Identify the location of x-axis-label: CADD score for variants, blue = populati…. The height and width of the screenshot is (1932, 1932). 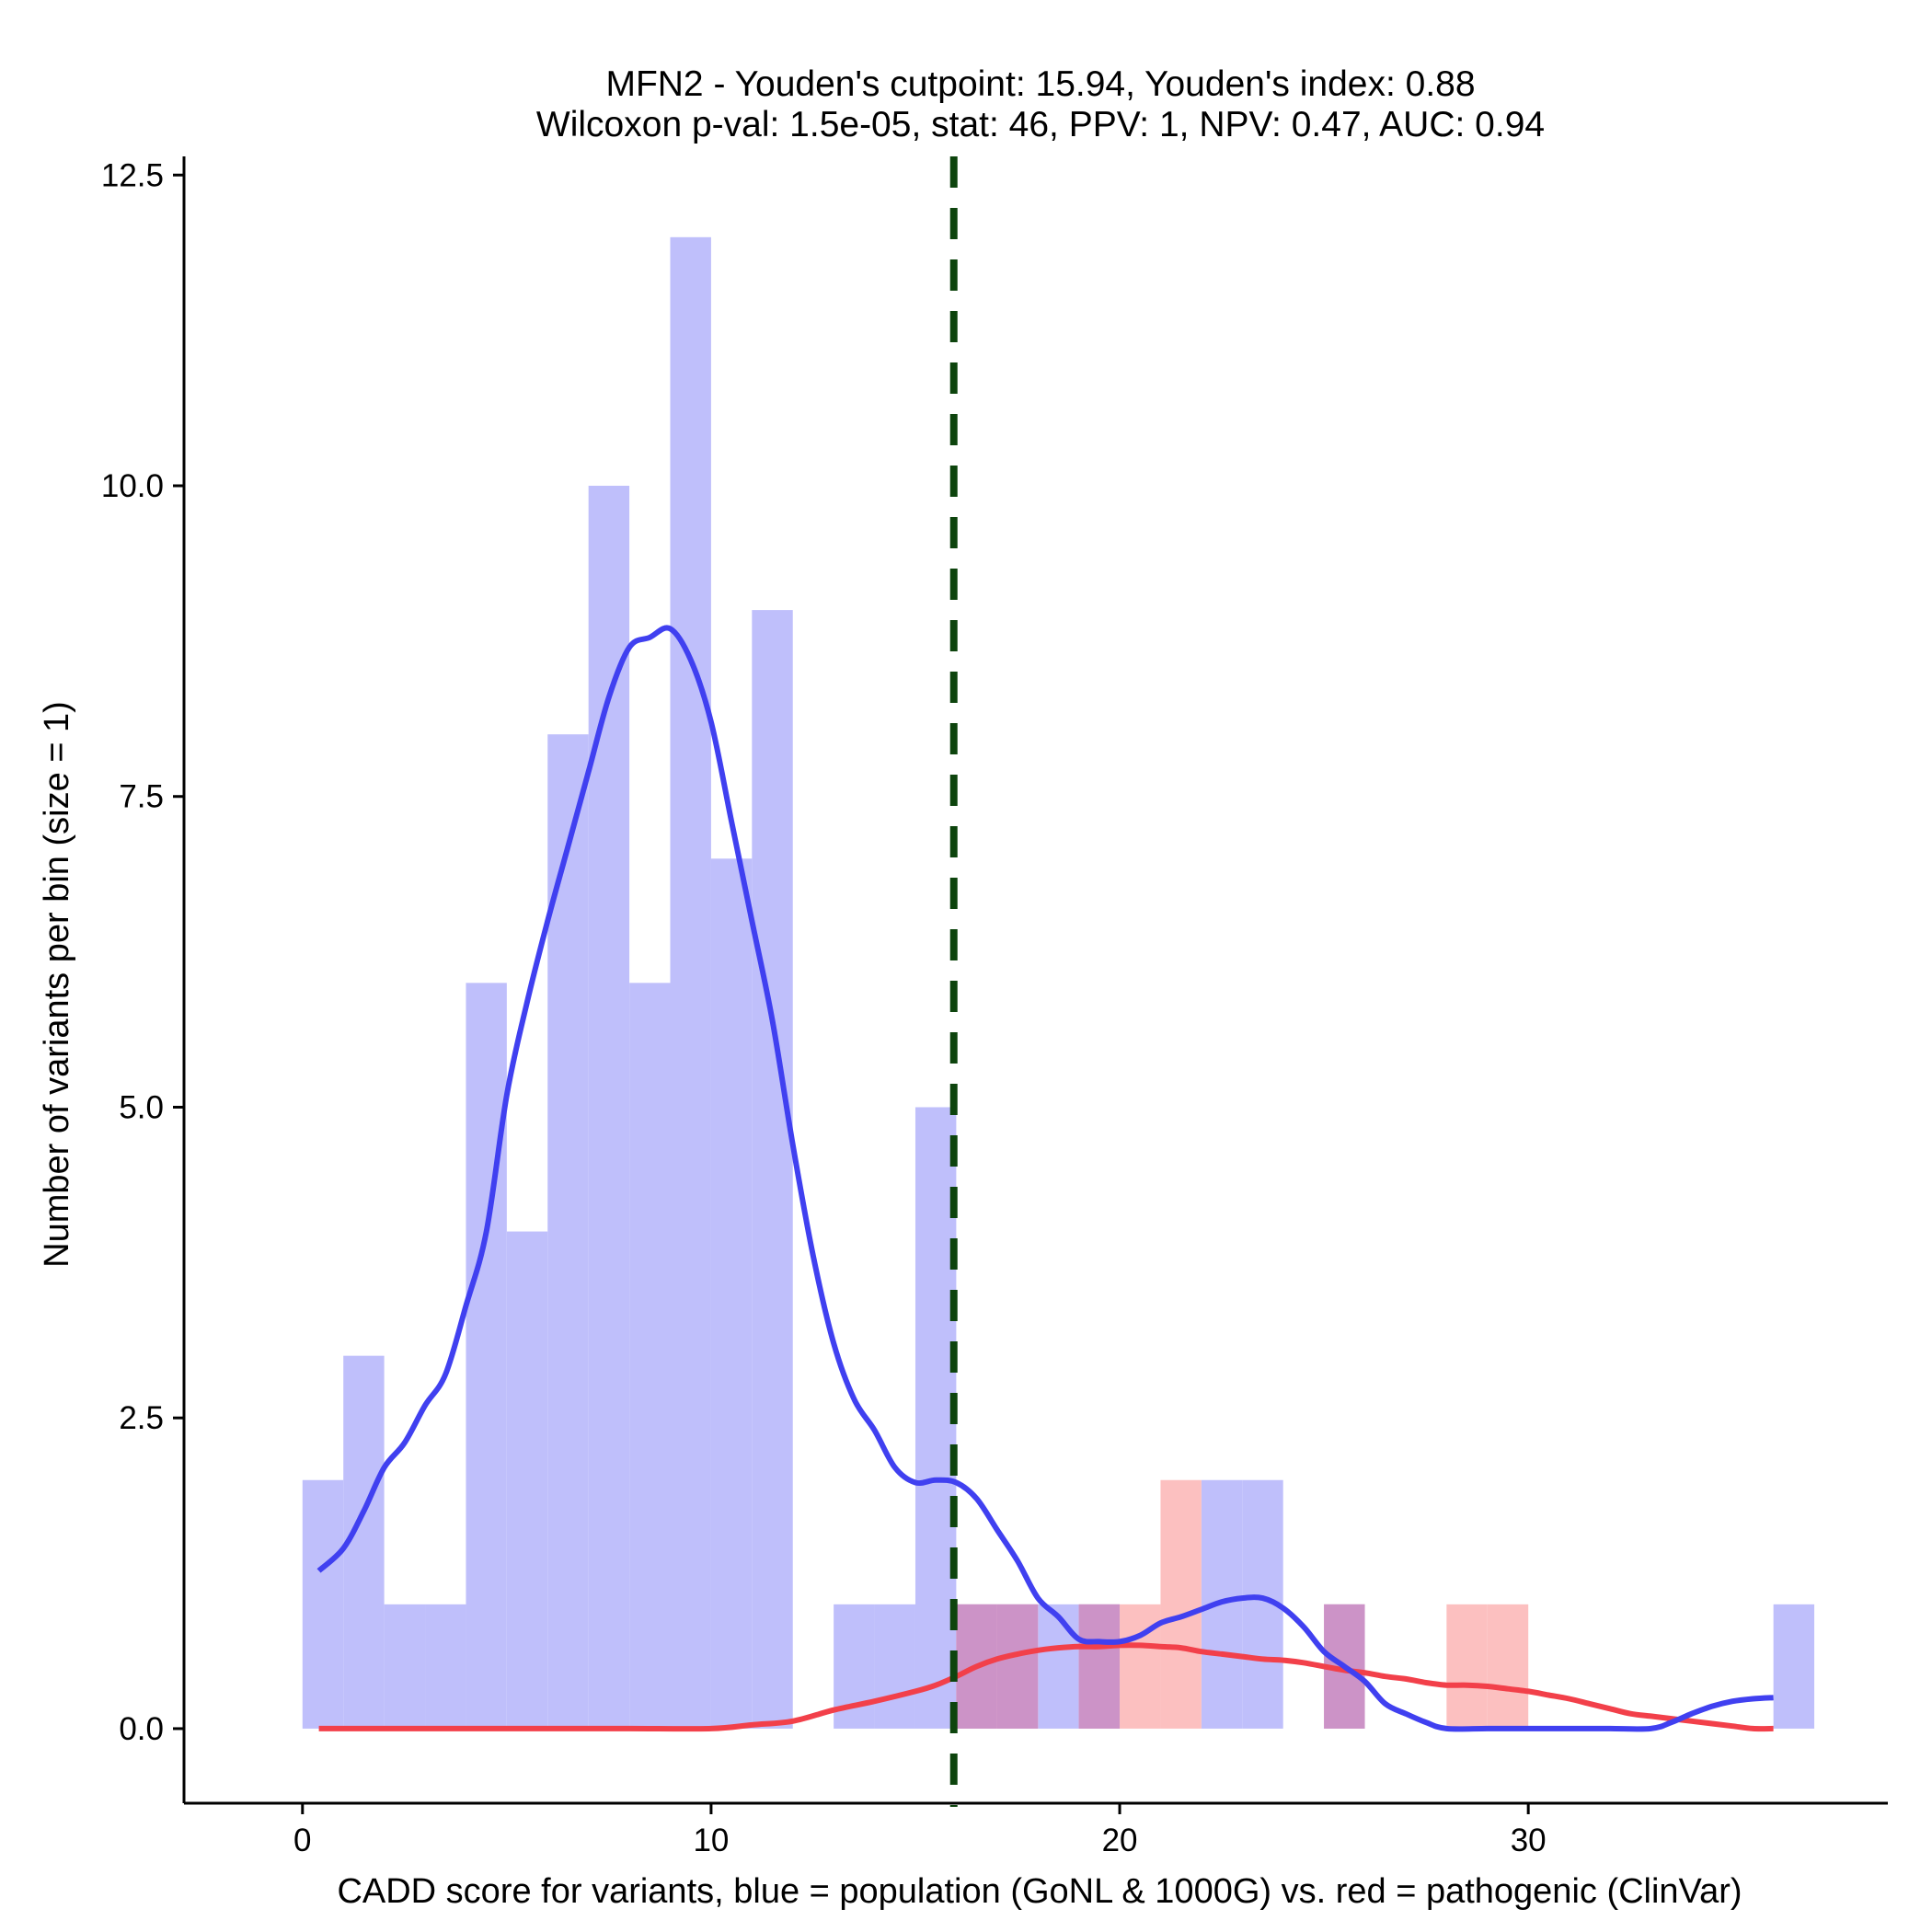
(1039, 1891).